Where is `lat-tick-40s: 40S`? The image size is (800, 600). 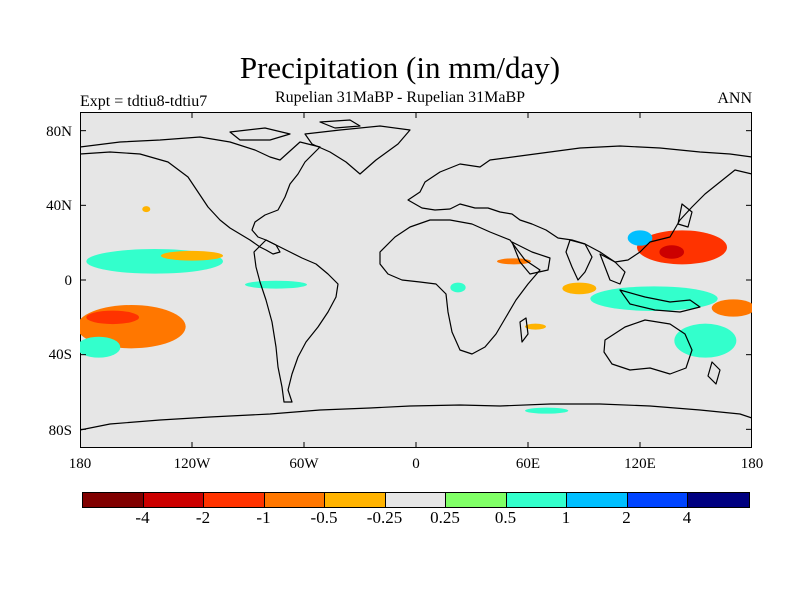
lat-tick-40s: 40S is located at coordinates (60, 355).